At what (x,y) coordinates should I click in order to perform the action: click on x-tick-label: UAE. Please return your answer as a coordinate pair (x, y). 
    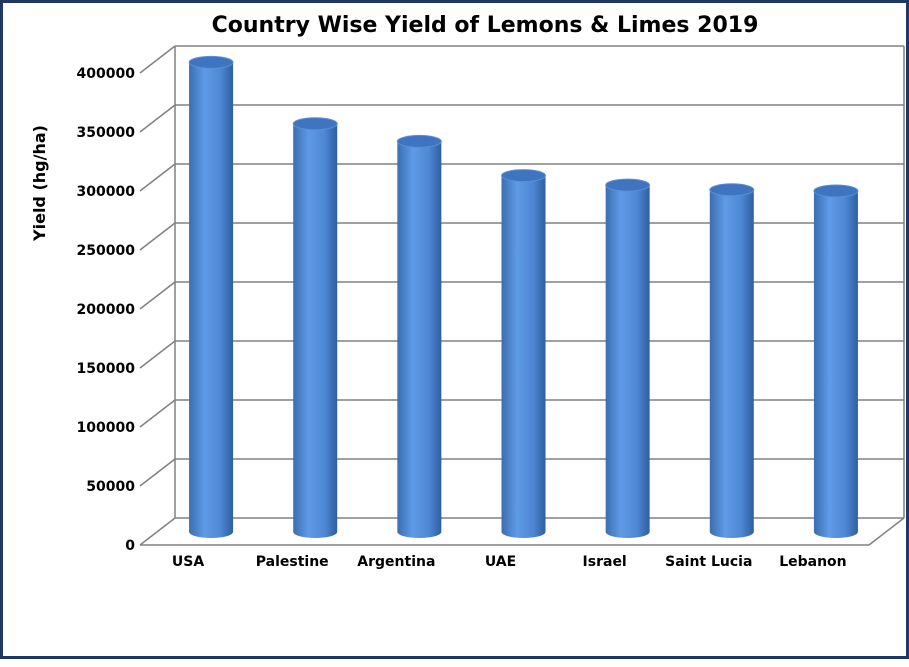
    Looking at the image, I should click on (500, 562).